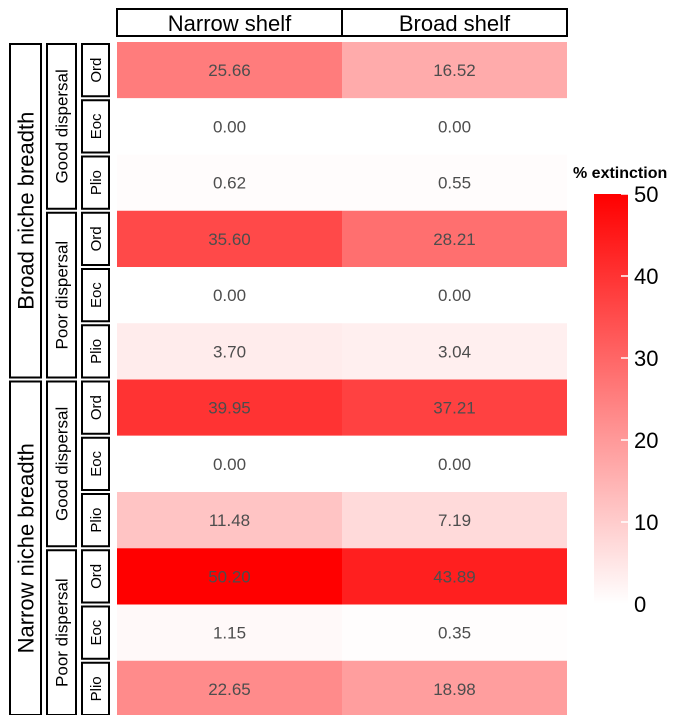 This screenshot has width=699, height=715. I want to click on cell-value-label: 16.52, so click(454, 70).